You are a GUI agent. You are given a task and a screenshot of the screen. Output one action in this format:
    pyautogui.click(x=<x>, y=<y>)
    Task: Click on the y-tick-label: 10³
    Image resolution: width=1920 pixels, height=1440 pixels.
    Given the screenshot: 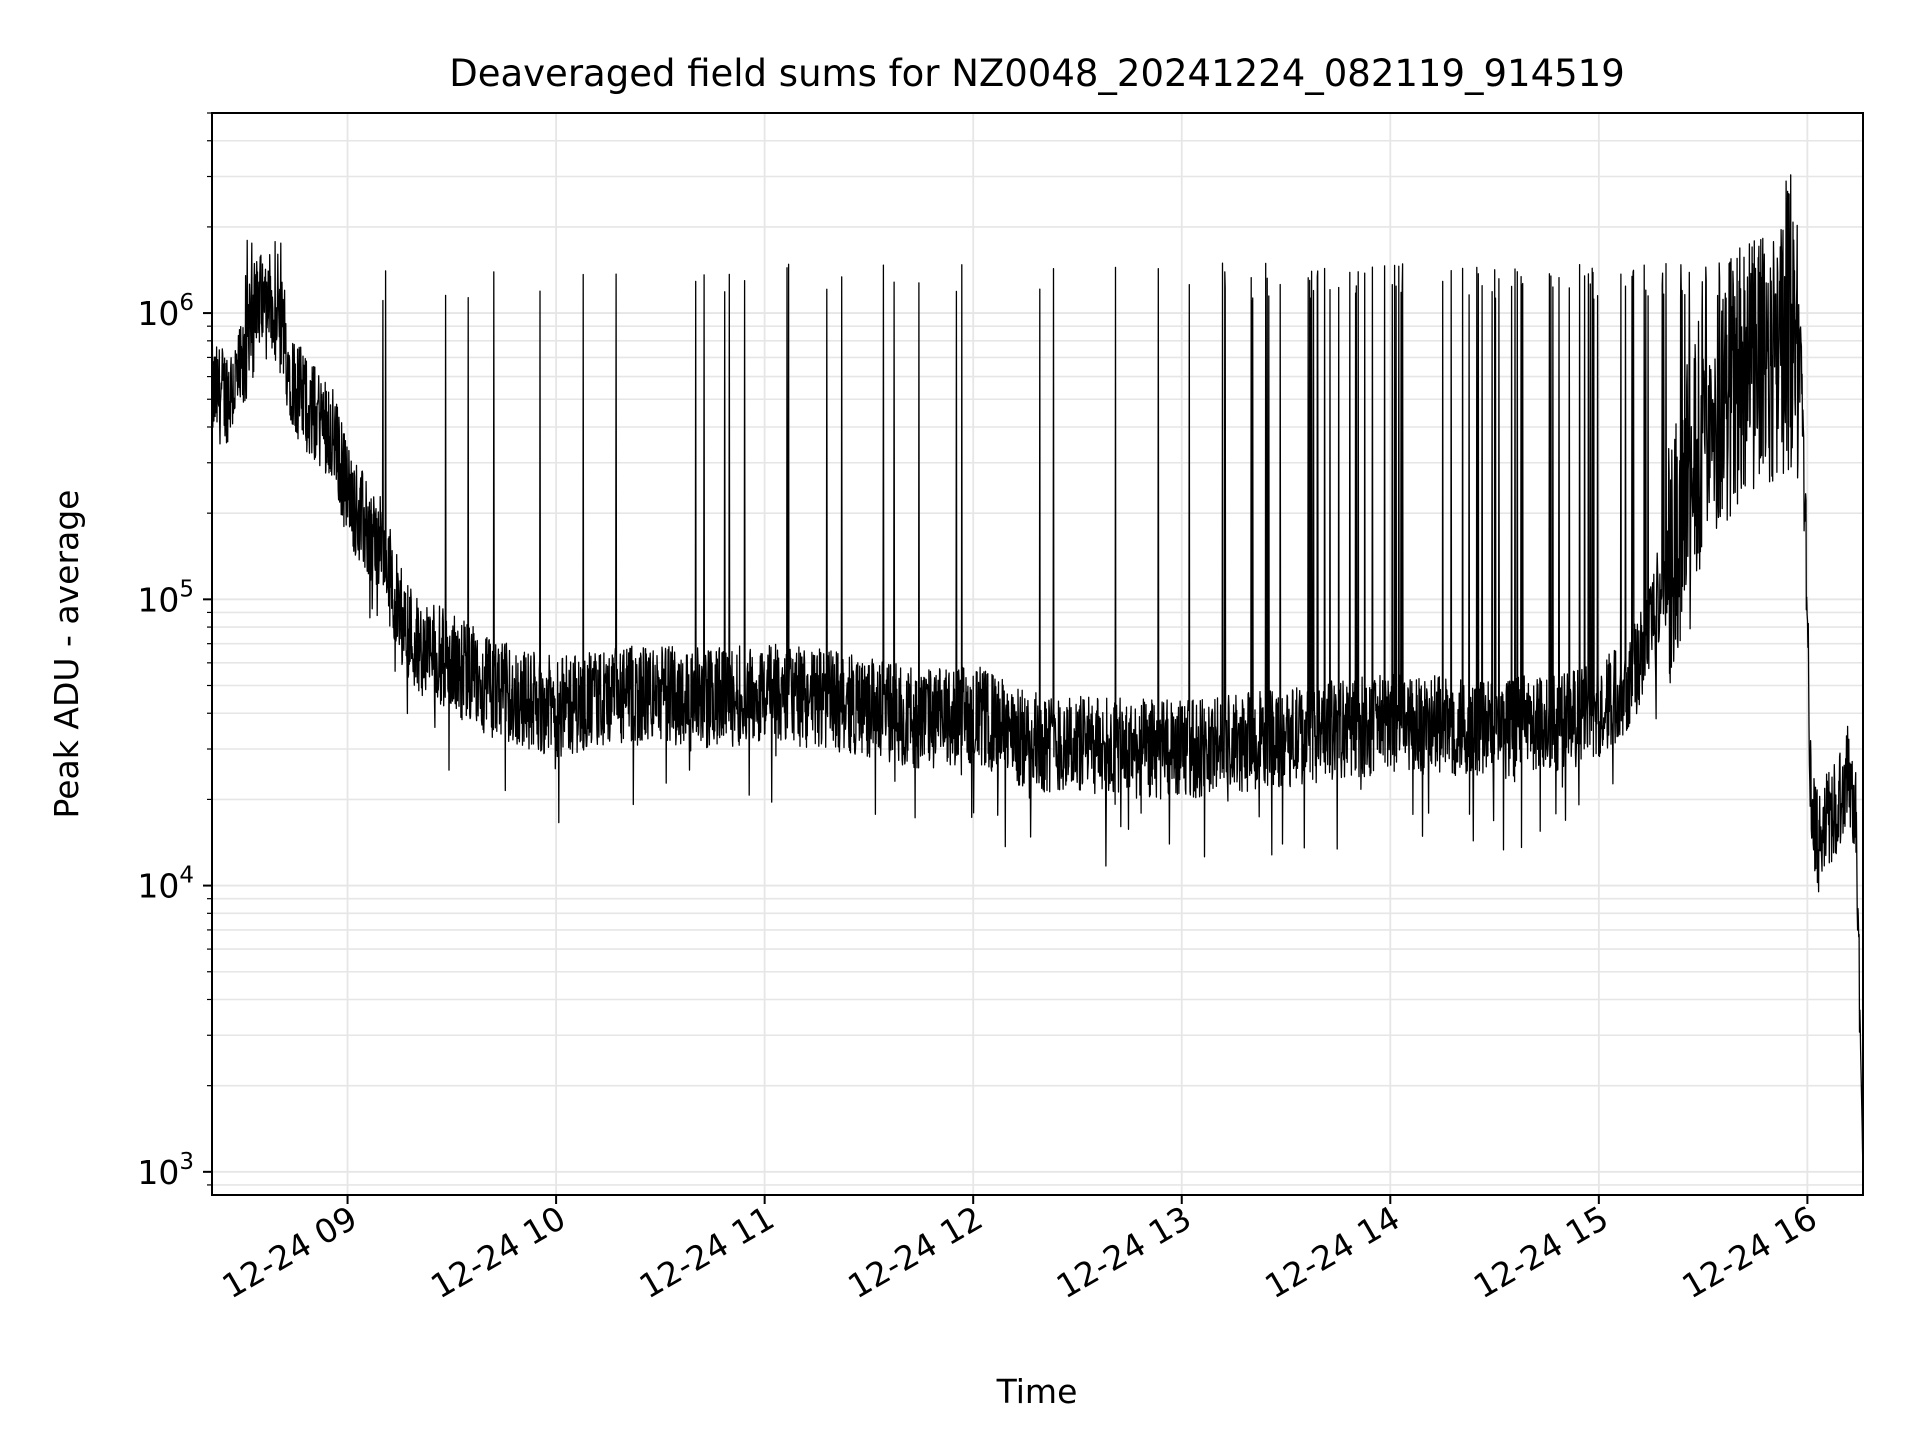 What is the action you would take?
    pyautogui.click(x=165, y=1170)
    